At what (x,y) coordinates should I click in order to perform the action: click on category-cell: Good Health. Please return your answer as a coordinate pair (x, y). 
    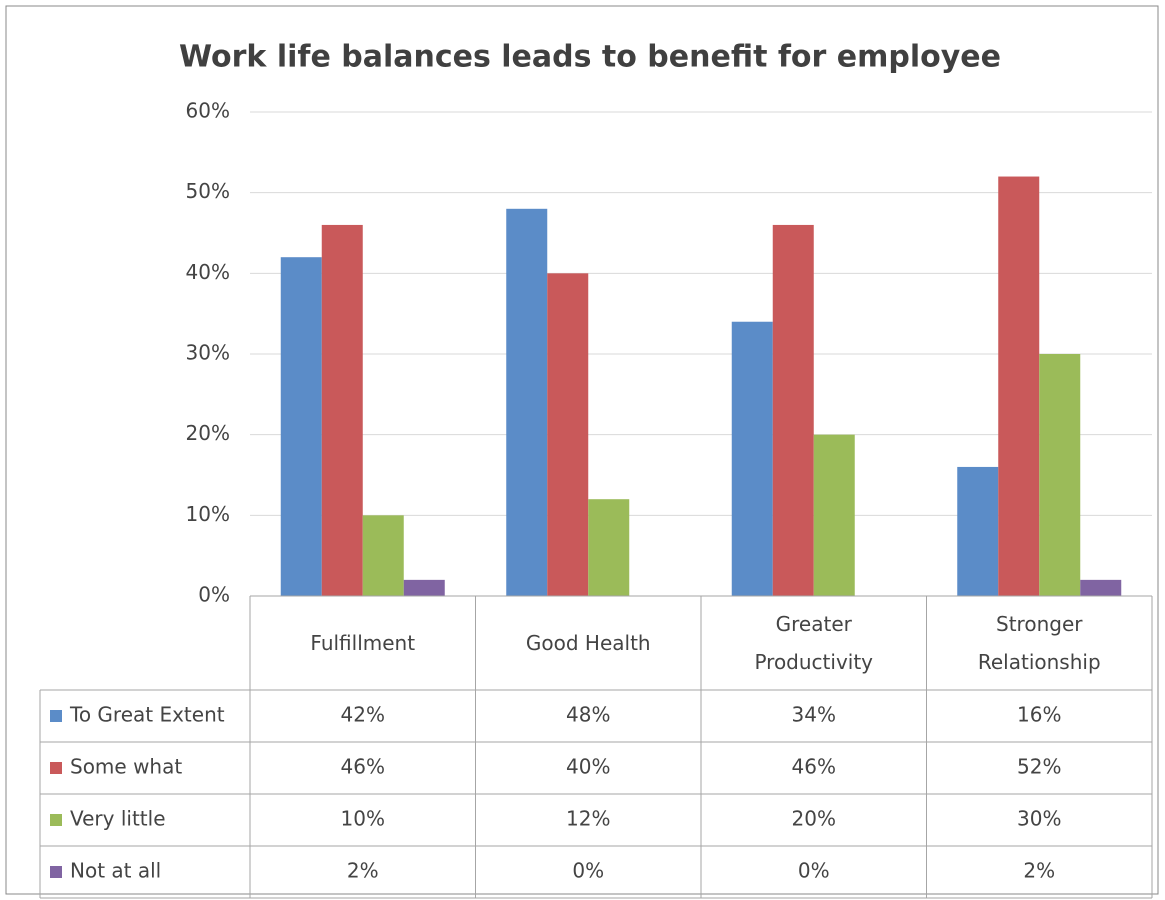
    Looking at the image, I should click on (589, 643).